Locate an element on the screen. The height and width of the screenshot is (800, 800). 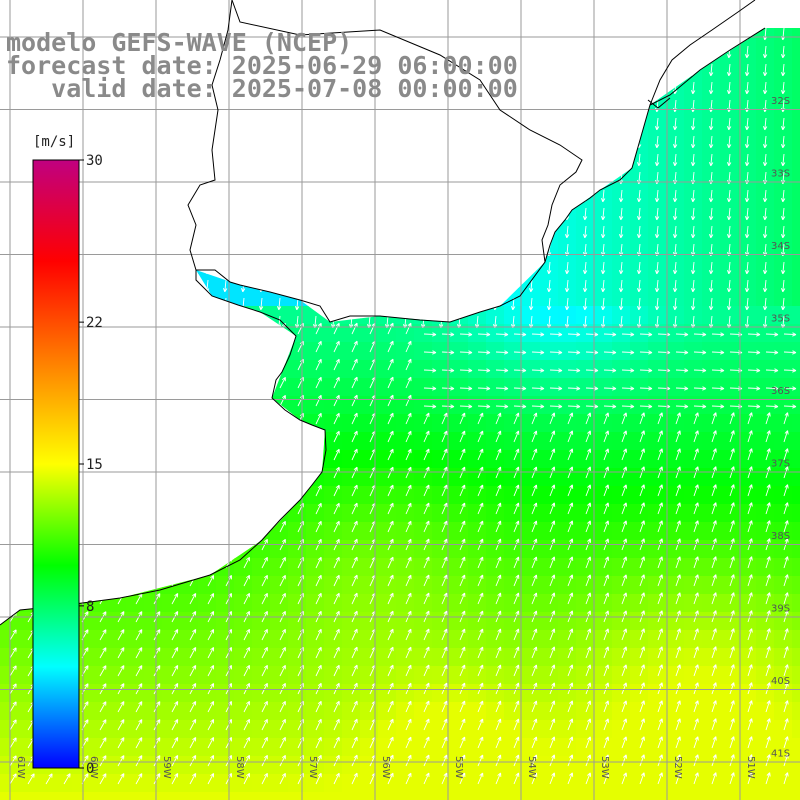
latitude-label: 36S is located at coordinates (780, 391).